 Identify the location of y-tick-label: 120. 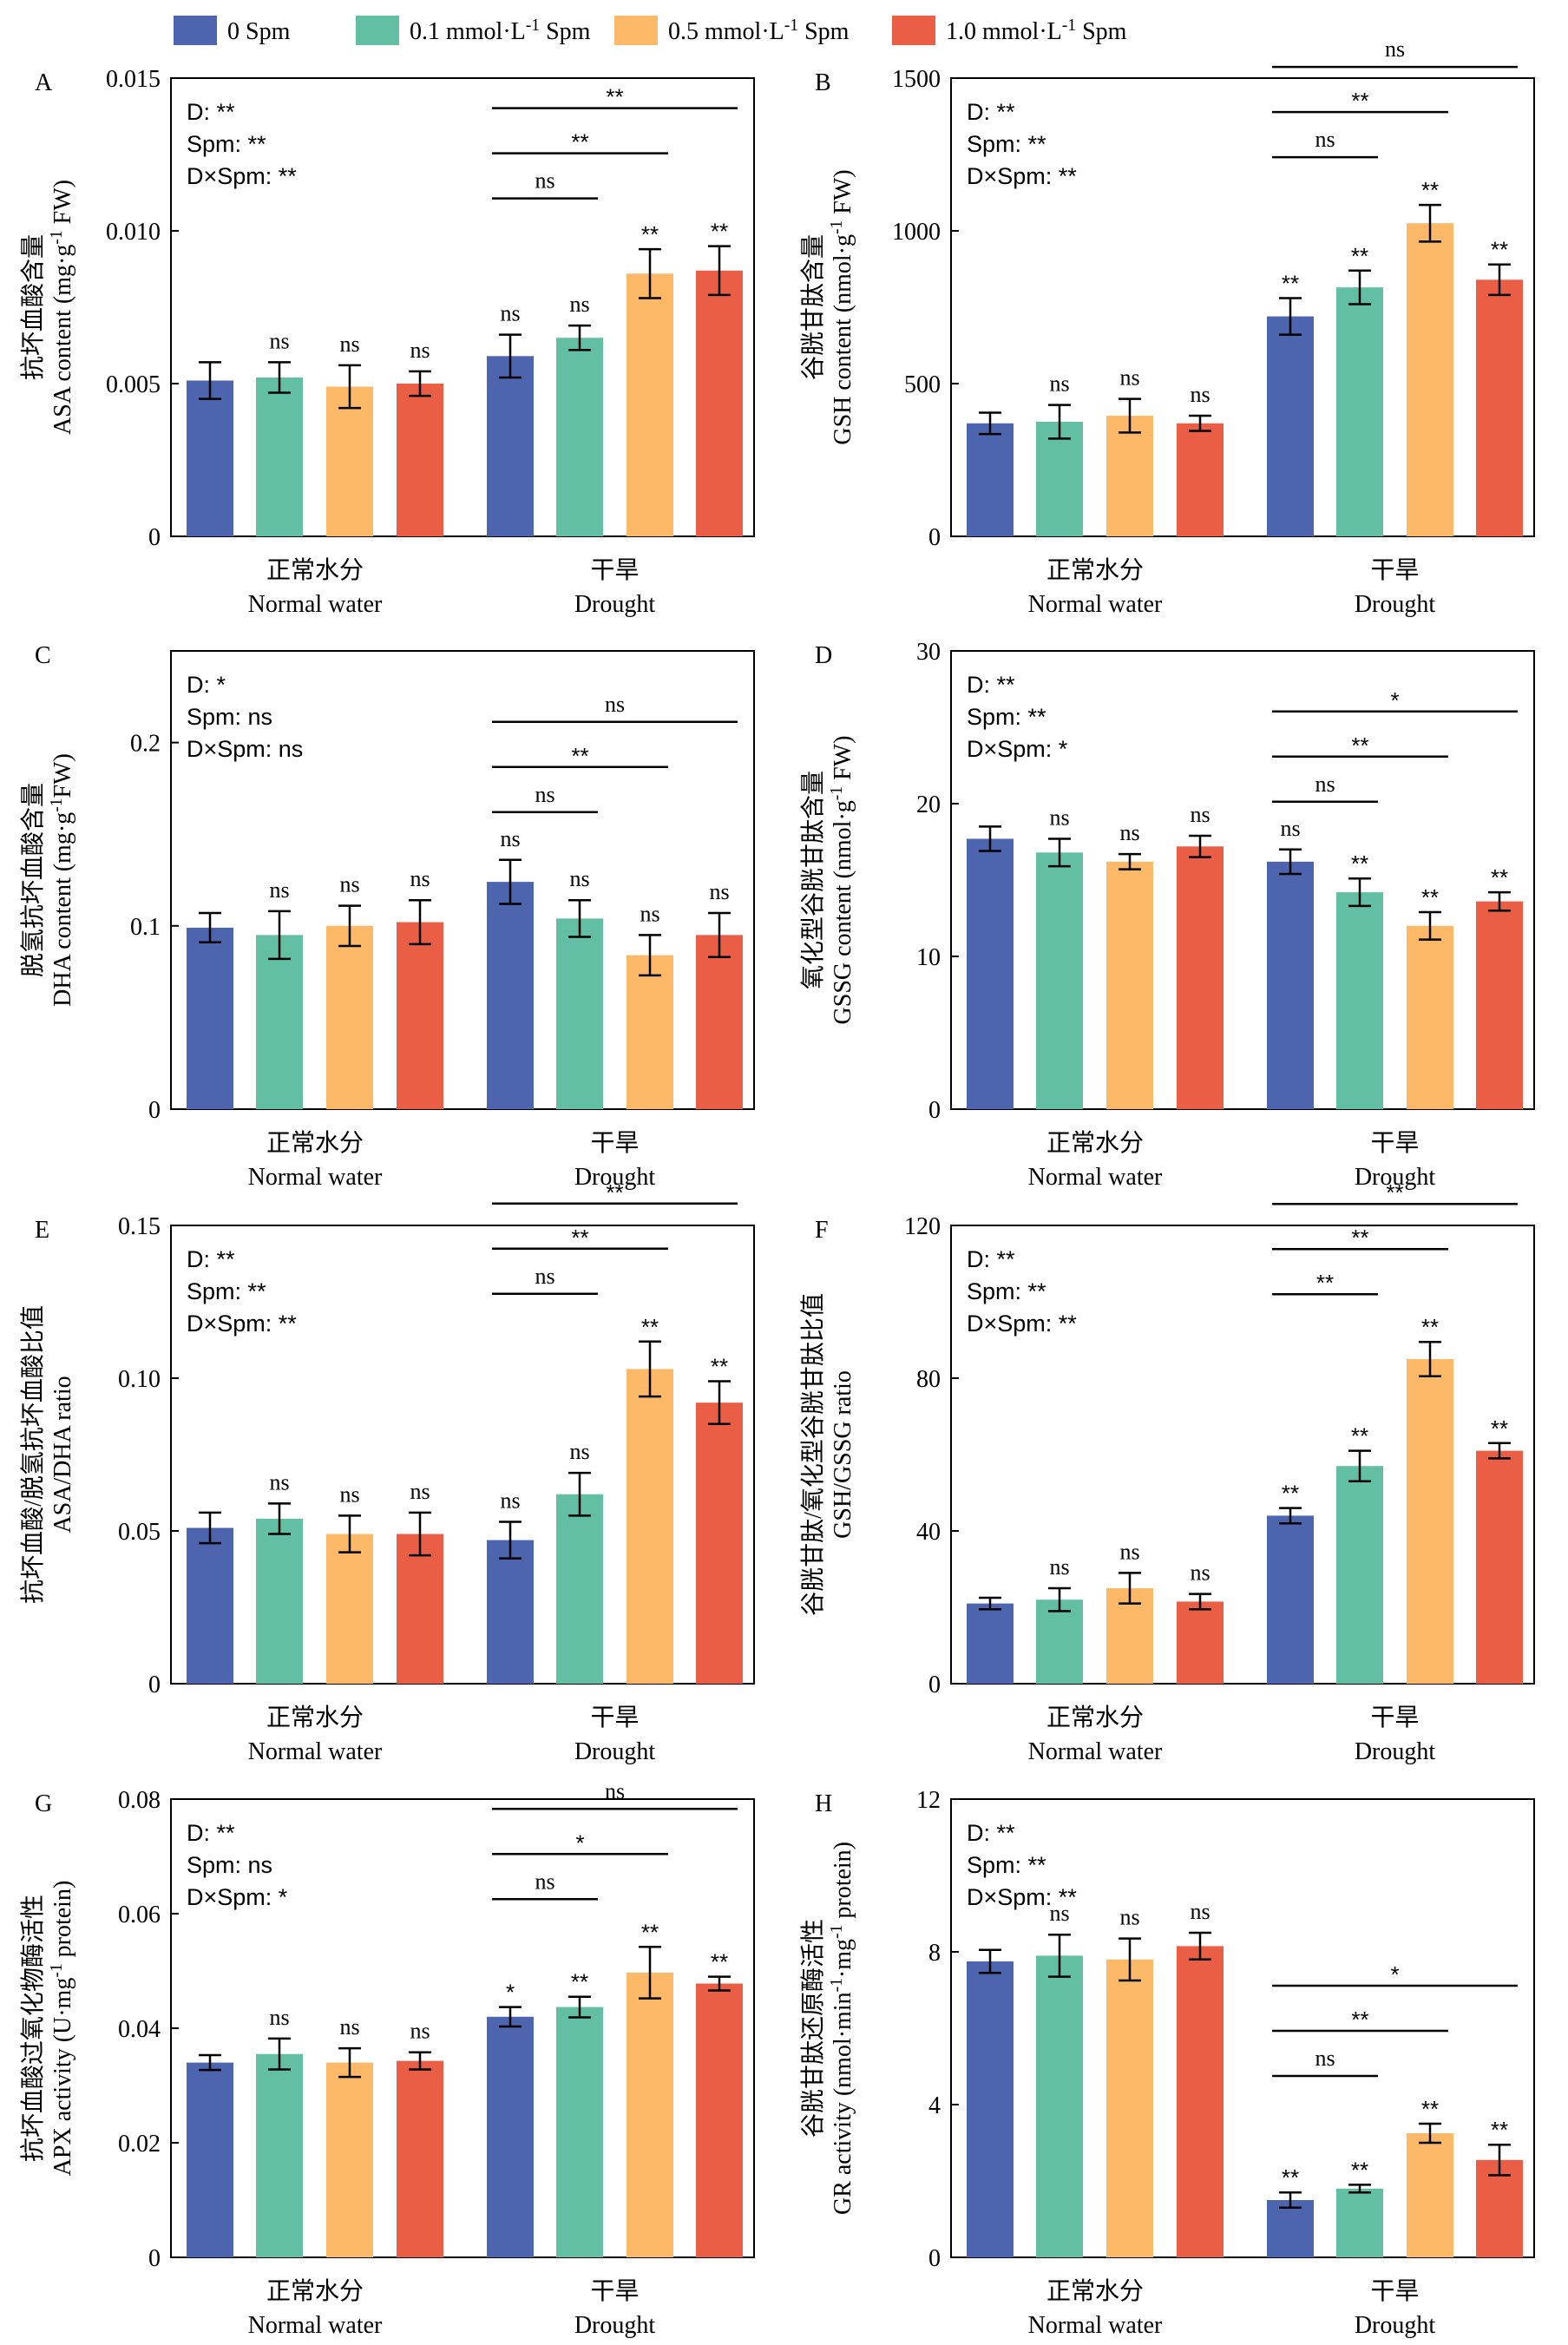
(922, 1226).